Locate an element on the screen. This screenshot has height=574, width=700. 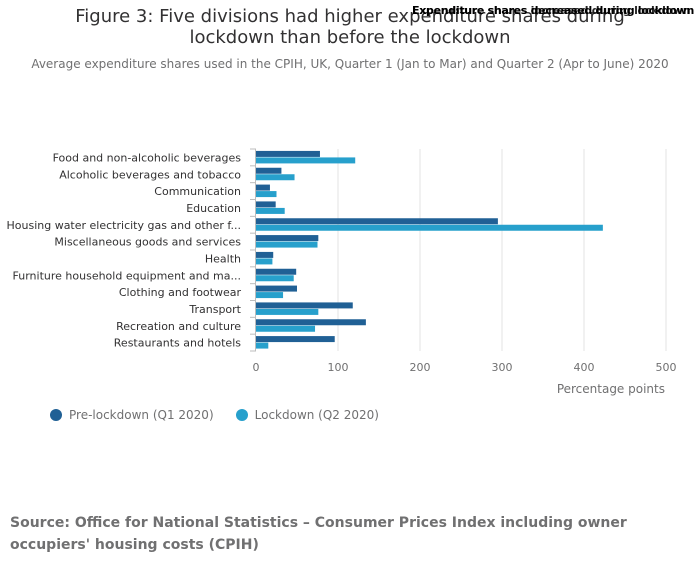
category-label: Transport is located at coordinates (214, 309).